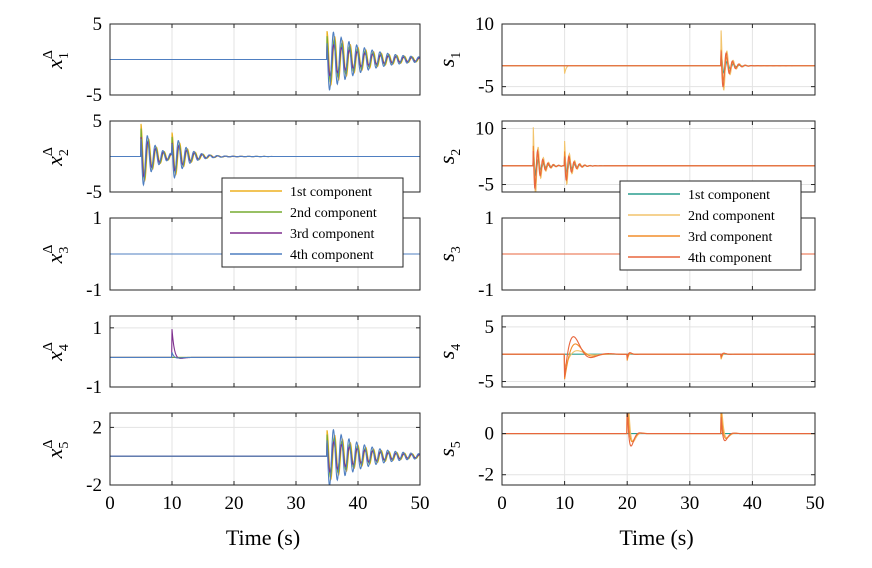  What do you see at coordinates (54, 453) in the screenshot?
I see `left-ylabel-base-5: x` at bounding box center [54, 453].